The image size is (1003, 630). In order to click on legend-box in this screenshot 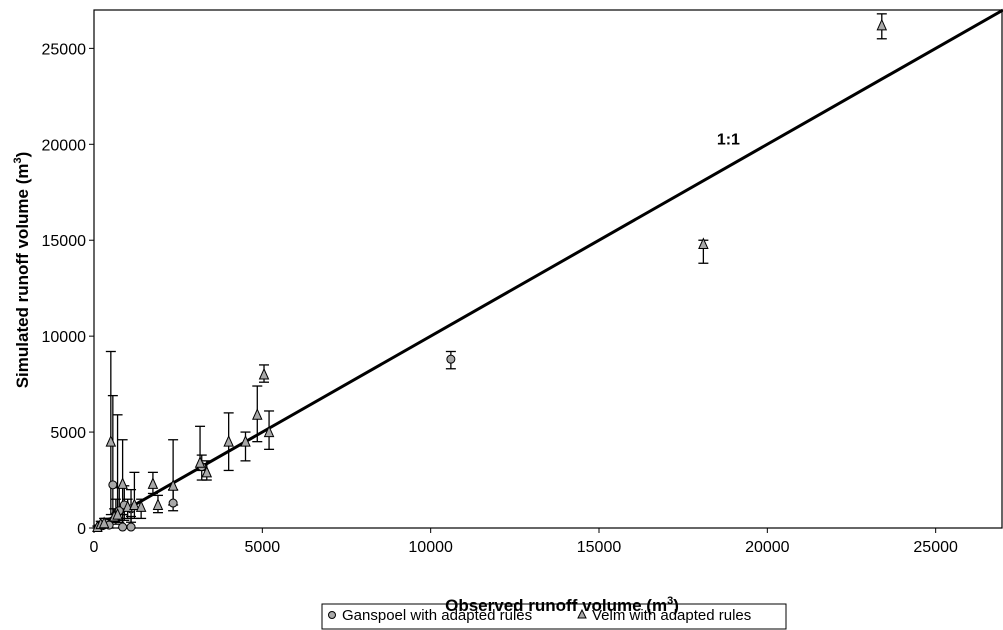, I will do `click(554, 616)`.